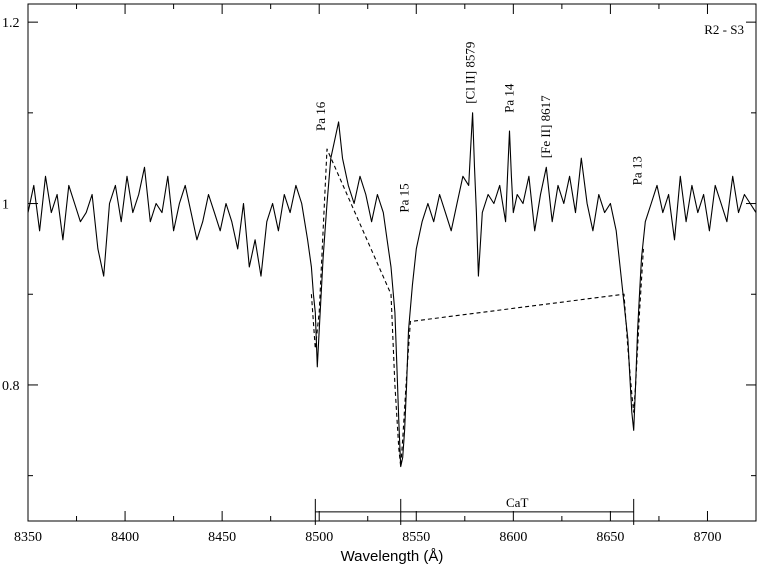  I want to click on x-tick-label: 8600, so click(513, 537).